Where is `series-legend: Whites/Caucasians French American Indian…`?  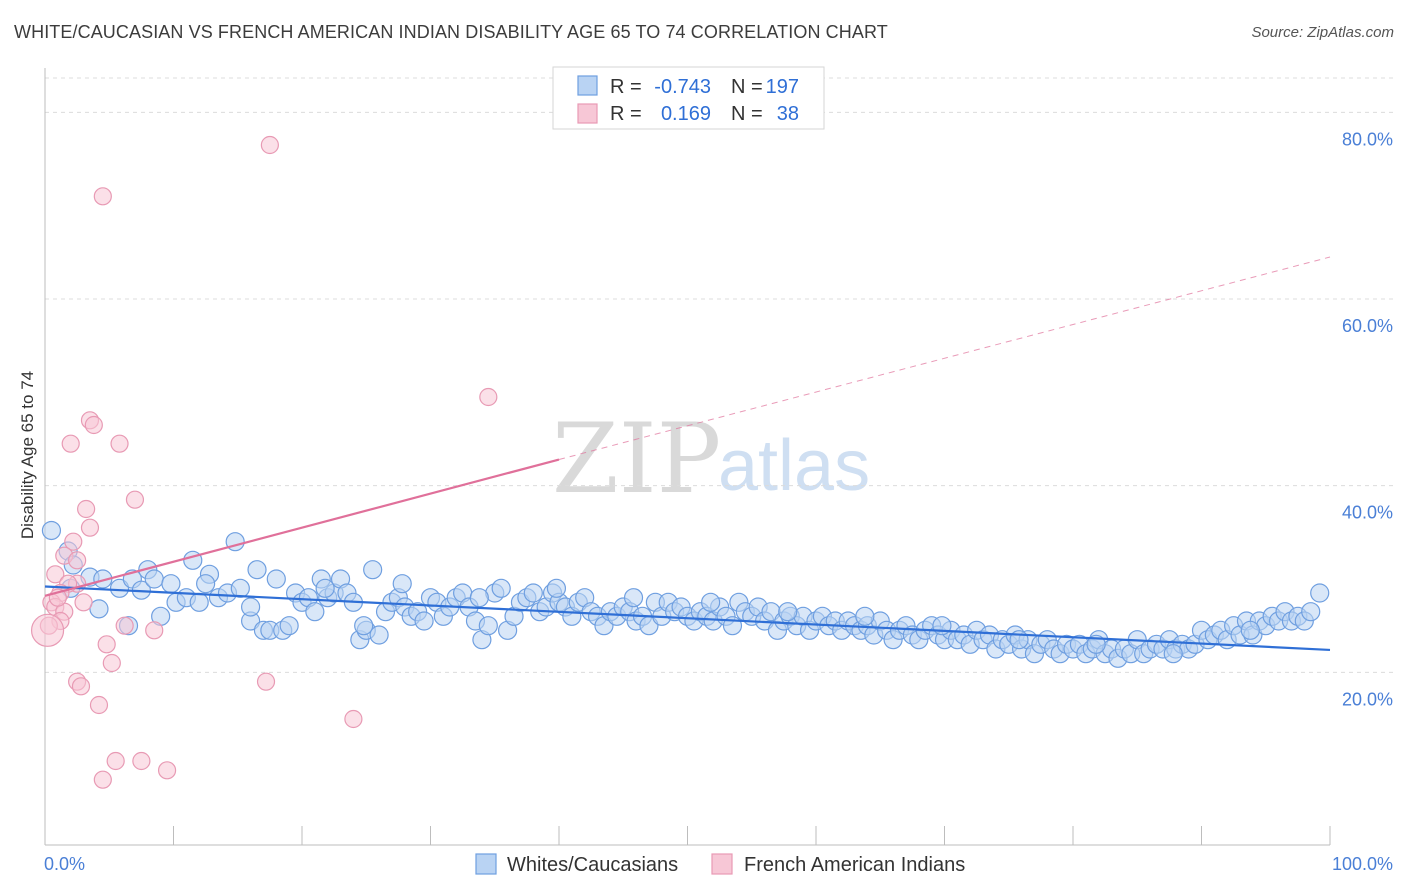 series-legend: Whites/Caucasians French American Indian… is located at coordinates (720, 864).